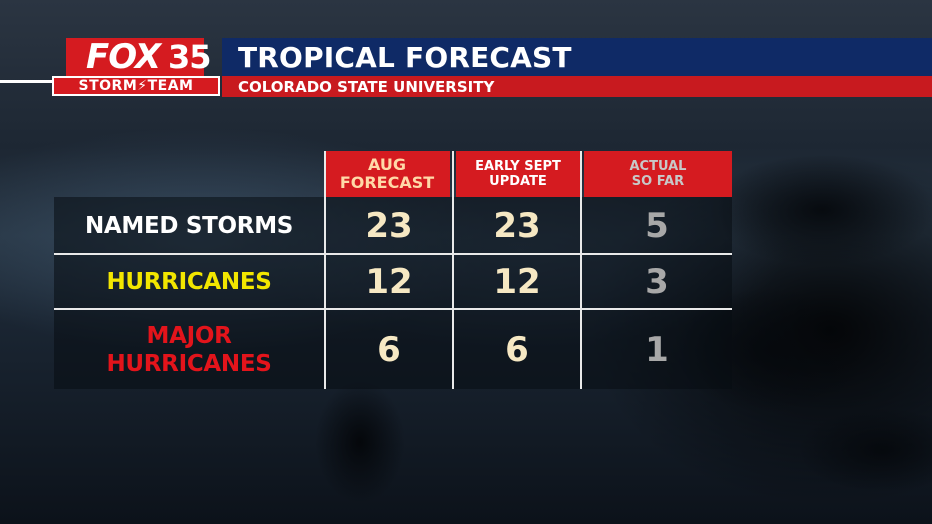 This screenshot has width=932, height=524. I want to click on subtitle-bar: COLORADO STATE UNIVERSITY, so click(577, 86).